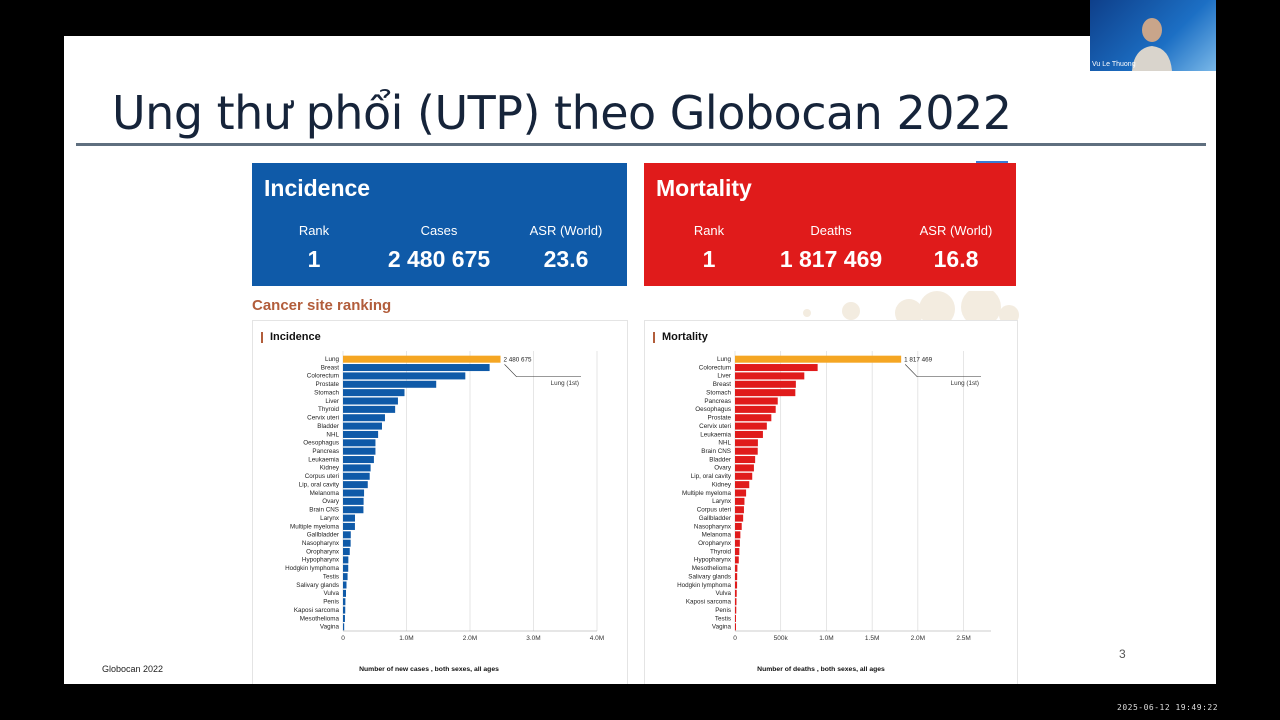 Image resolution: width=1280 pixels, height=720 pixels. Describe the element at coordinates (918, 638) in the screenshot. I see `x-tick-label: 2.0M` at that location.